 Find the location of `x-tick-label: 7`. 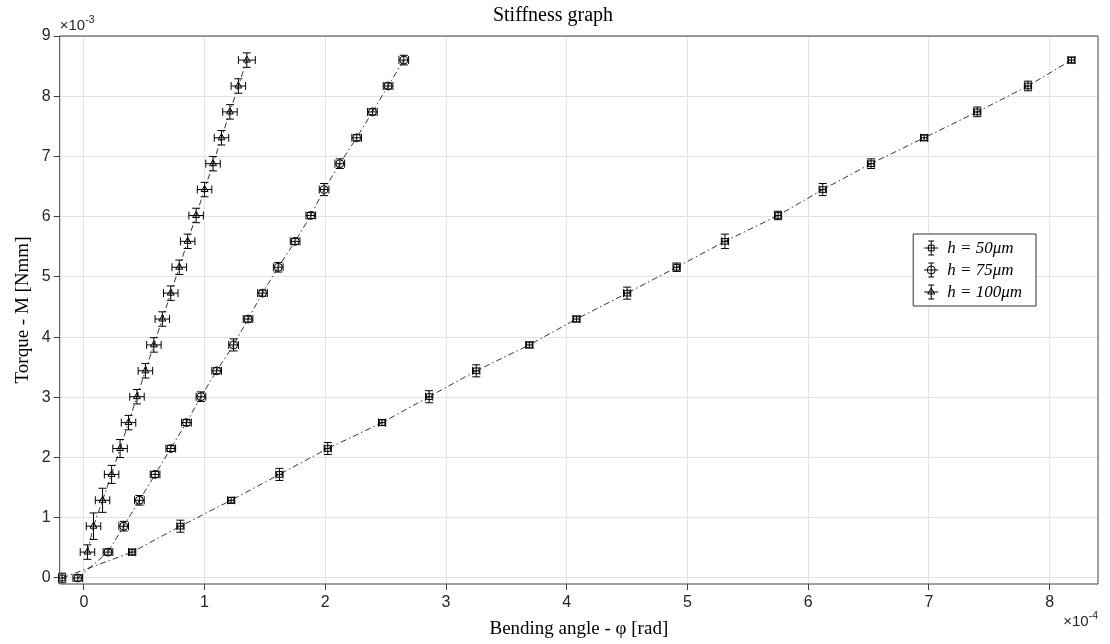

x-tick-label: 7 is located at coordinates (929, 602).